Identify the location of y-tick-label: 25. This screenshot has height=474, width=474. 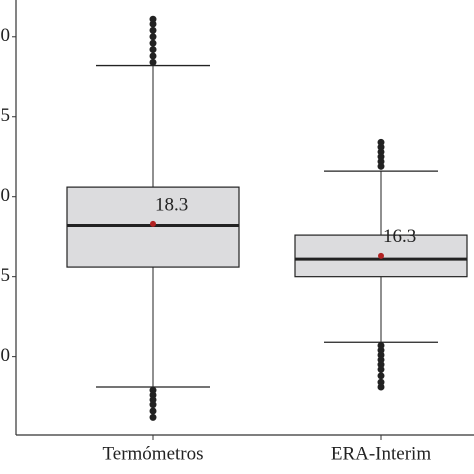
(5, 115).